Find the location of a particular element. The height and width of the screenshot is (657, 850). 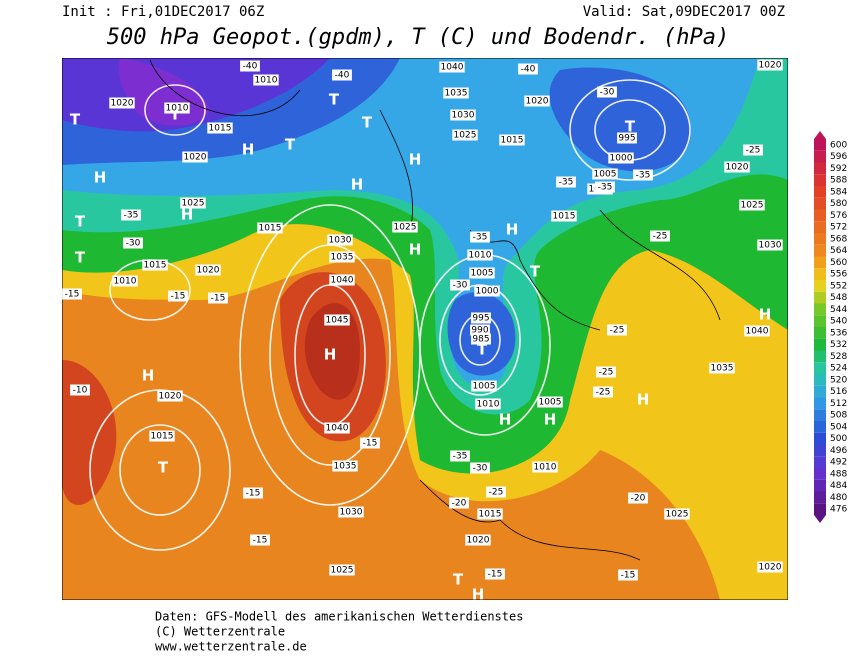

temperature-label: -35 is located at coordinates (643, 176).